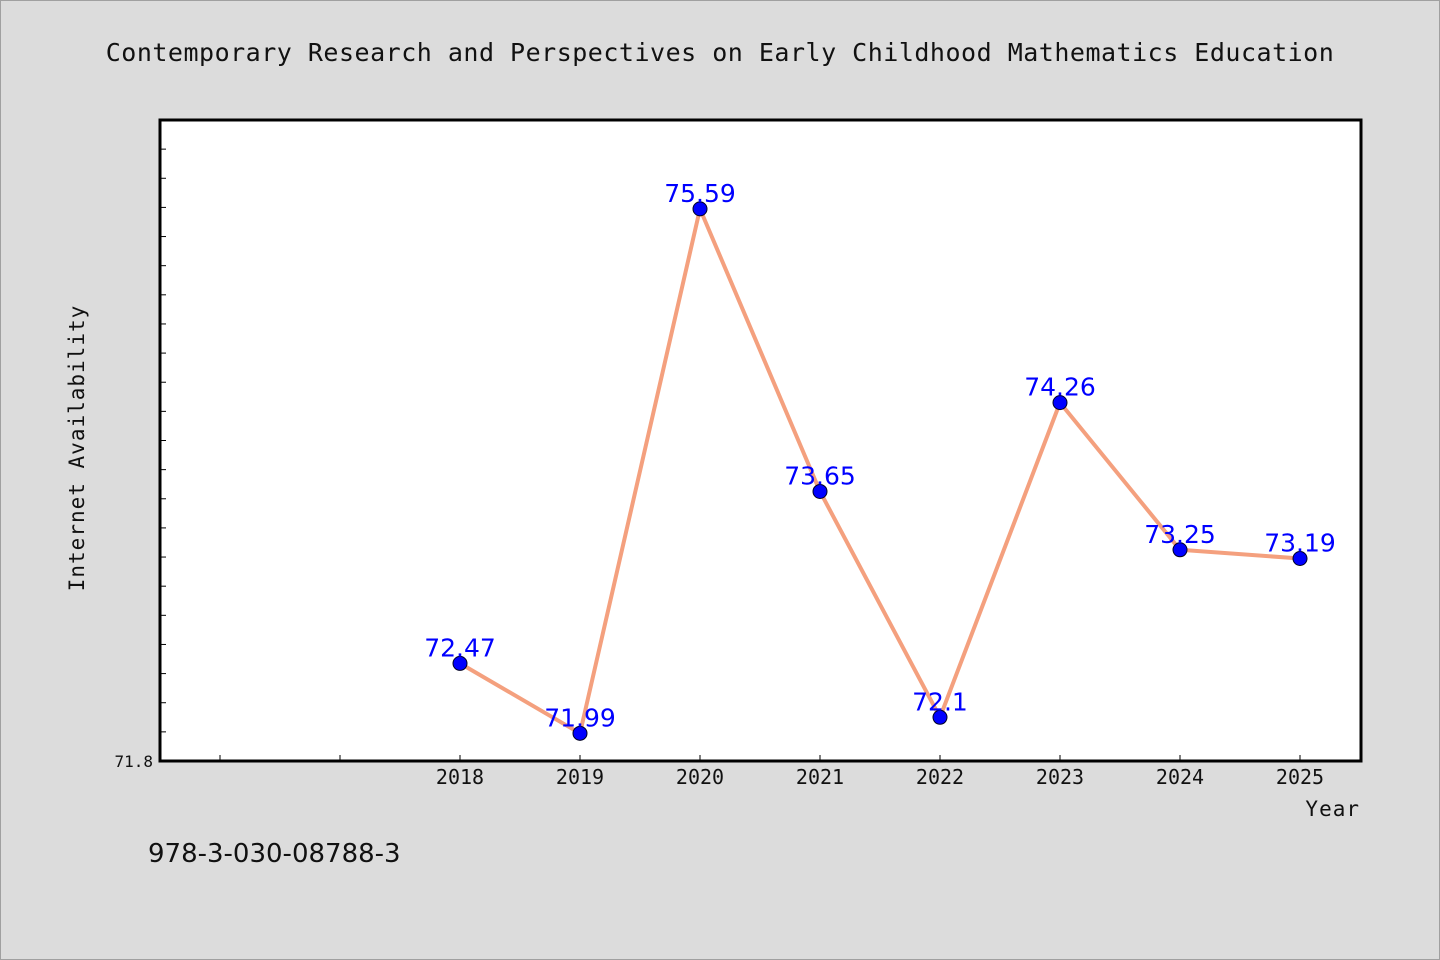 This screenshot has width=1440, height=960. I want to click on x-tick-label: 2021, so click(820, 777).